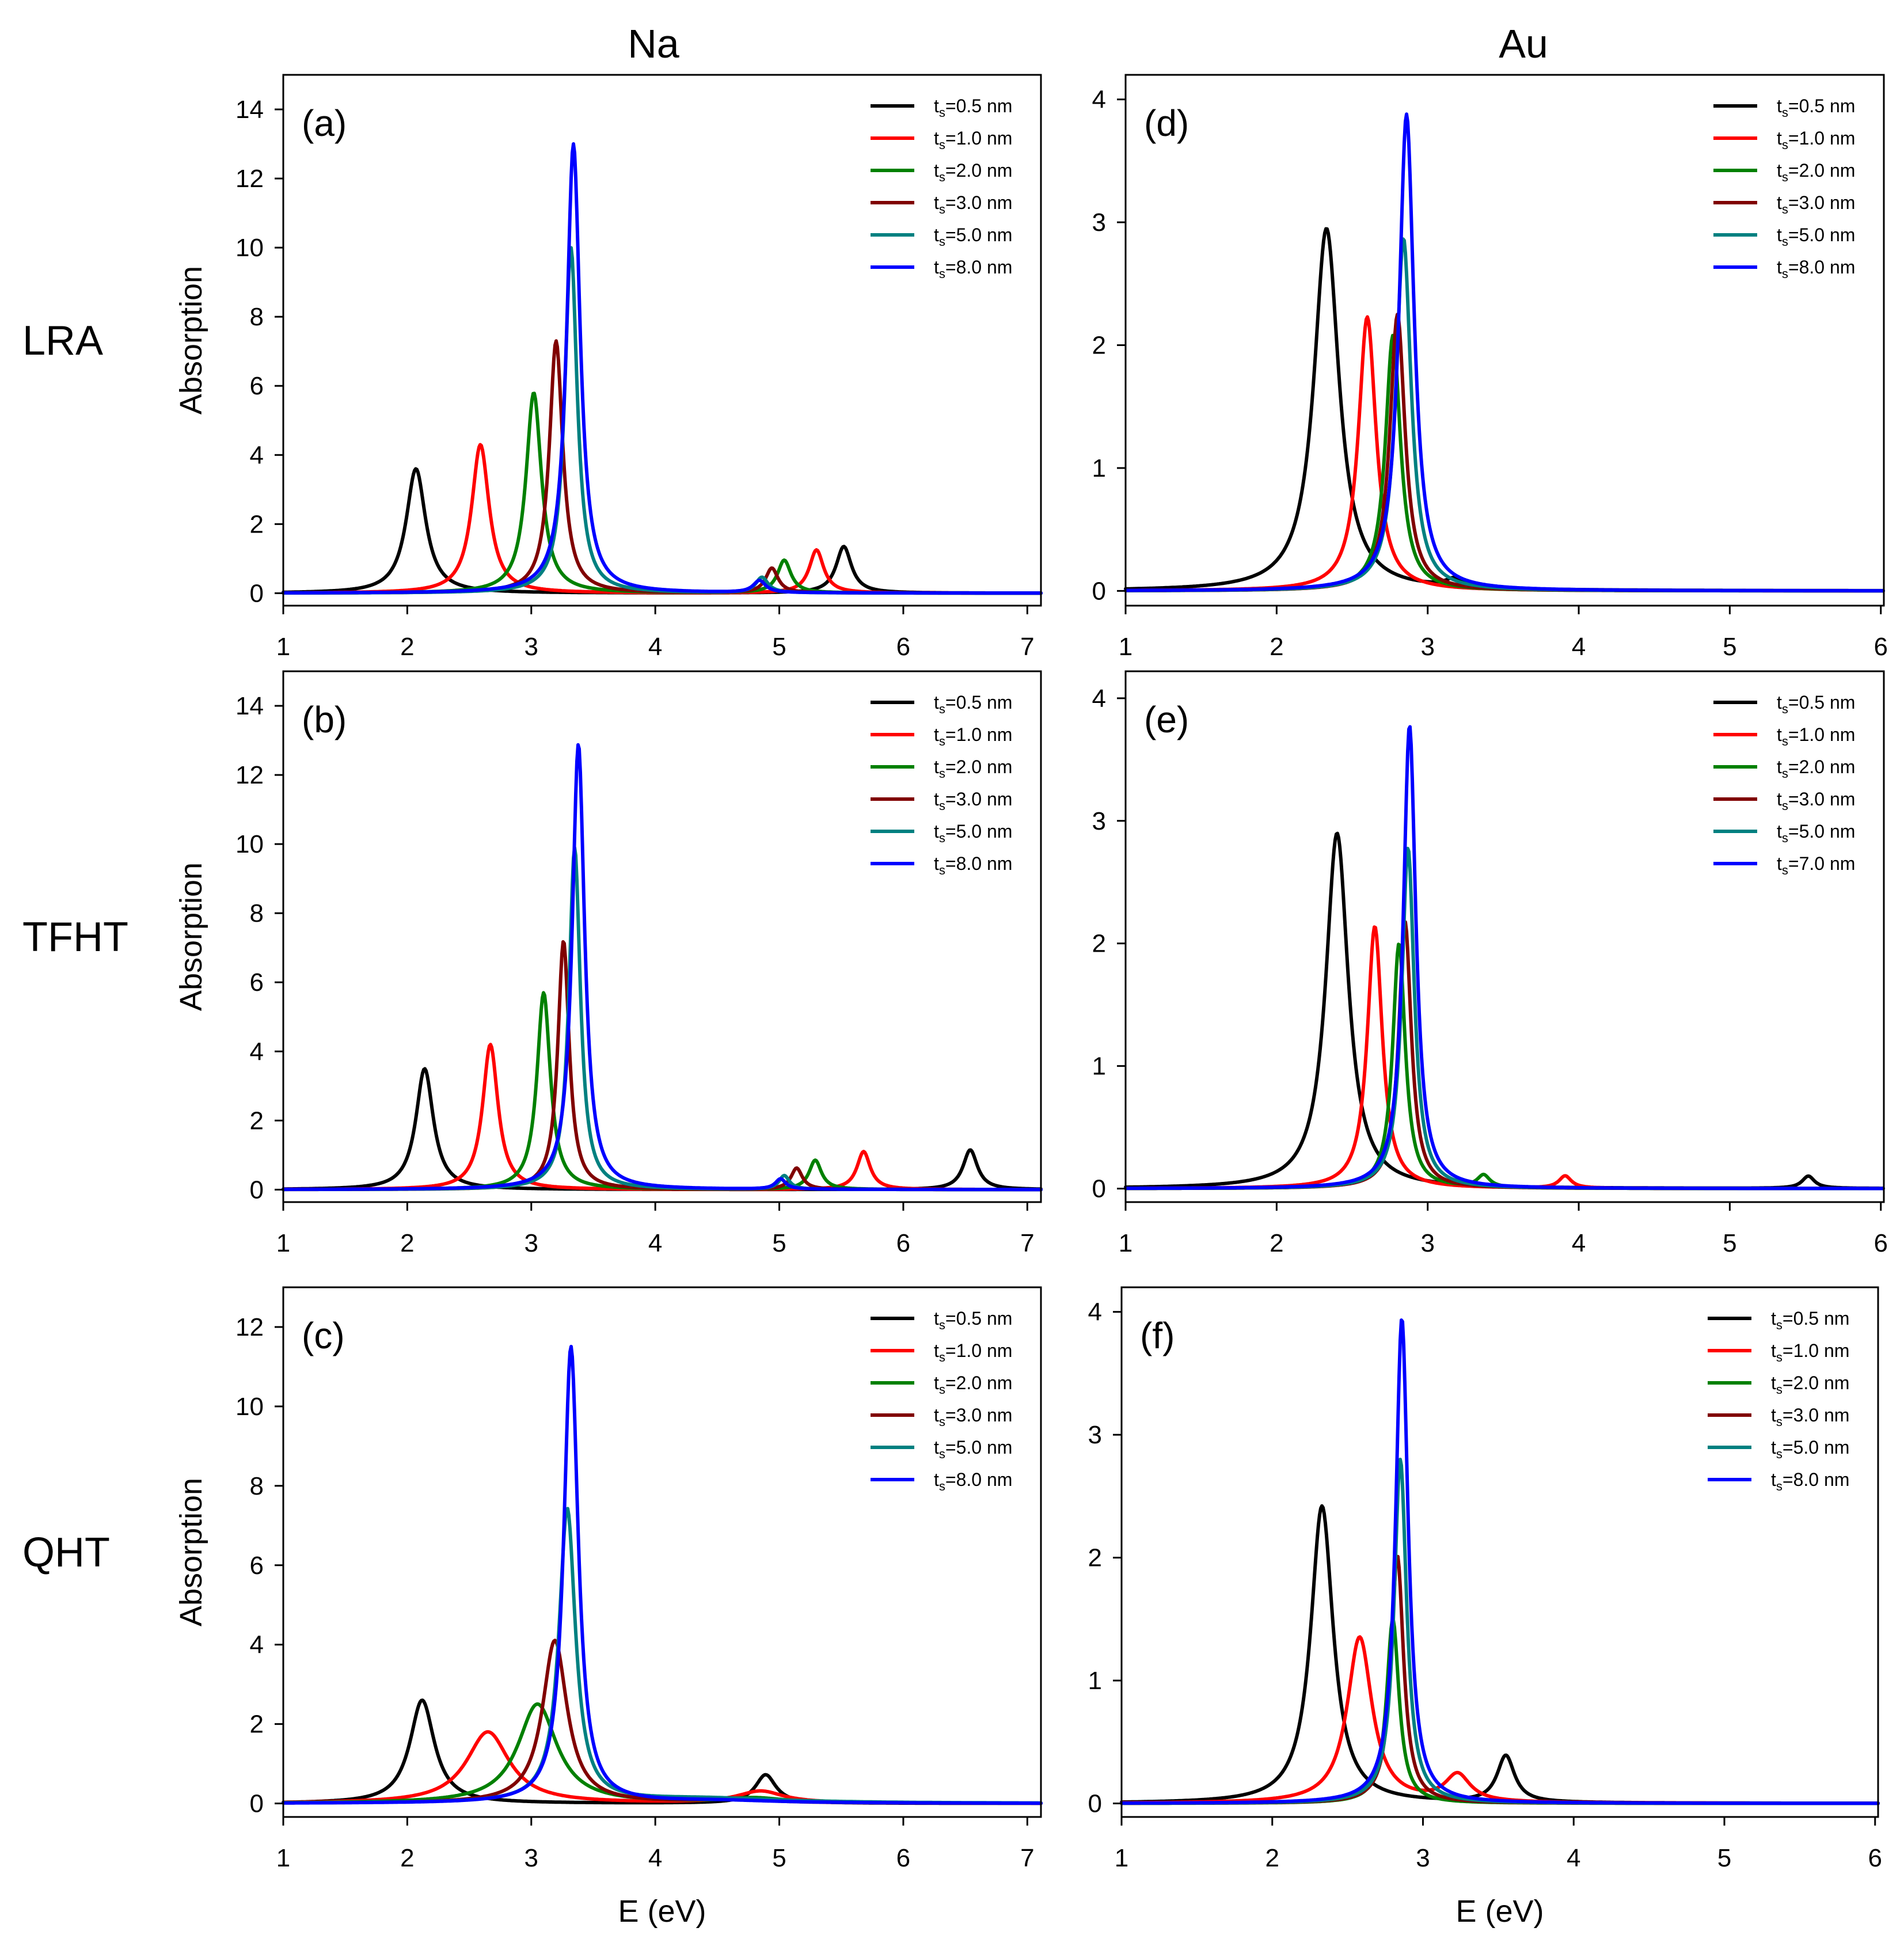 The image size is (1904, 1939). Describe the element at coordinates (979, 1383) in the screenshot. I see `legend-label-value: =2.0 nm` at that location.